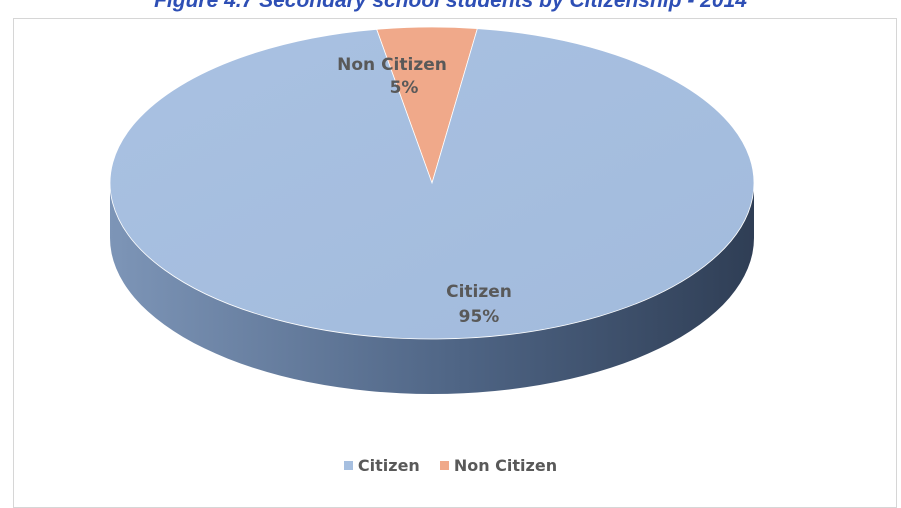  I want to click on slice-label-non-citizen-value: 5%, so click(404, 88).